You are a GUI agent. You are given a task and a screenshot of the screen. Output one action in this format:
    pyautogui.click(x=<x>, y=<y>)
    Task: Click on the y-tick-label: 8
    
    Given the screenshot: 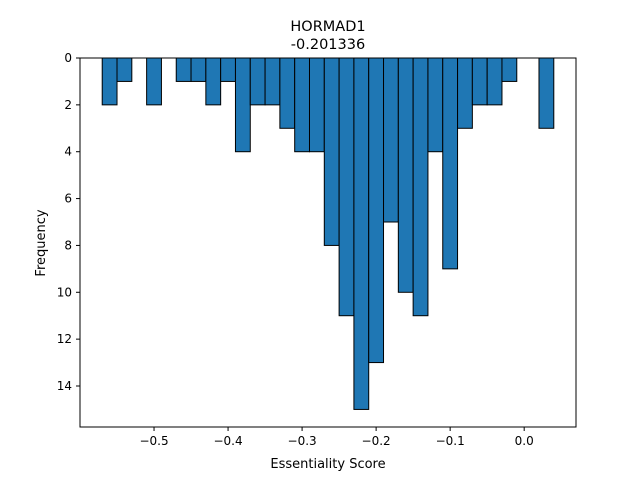 What is the action you would take?
    pyautogui.click(x=68, y=245)
    